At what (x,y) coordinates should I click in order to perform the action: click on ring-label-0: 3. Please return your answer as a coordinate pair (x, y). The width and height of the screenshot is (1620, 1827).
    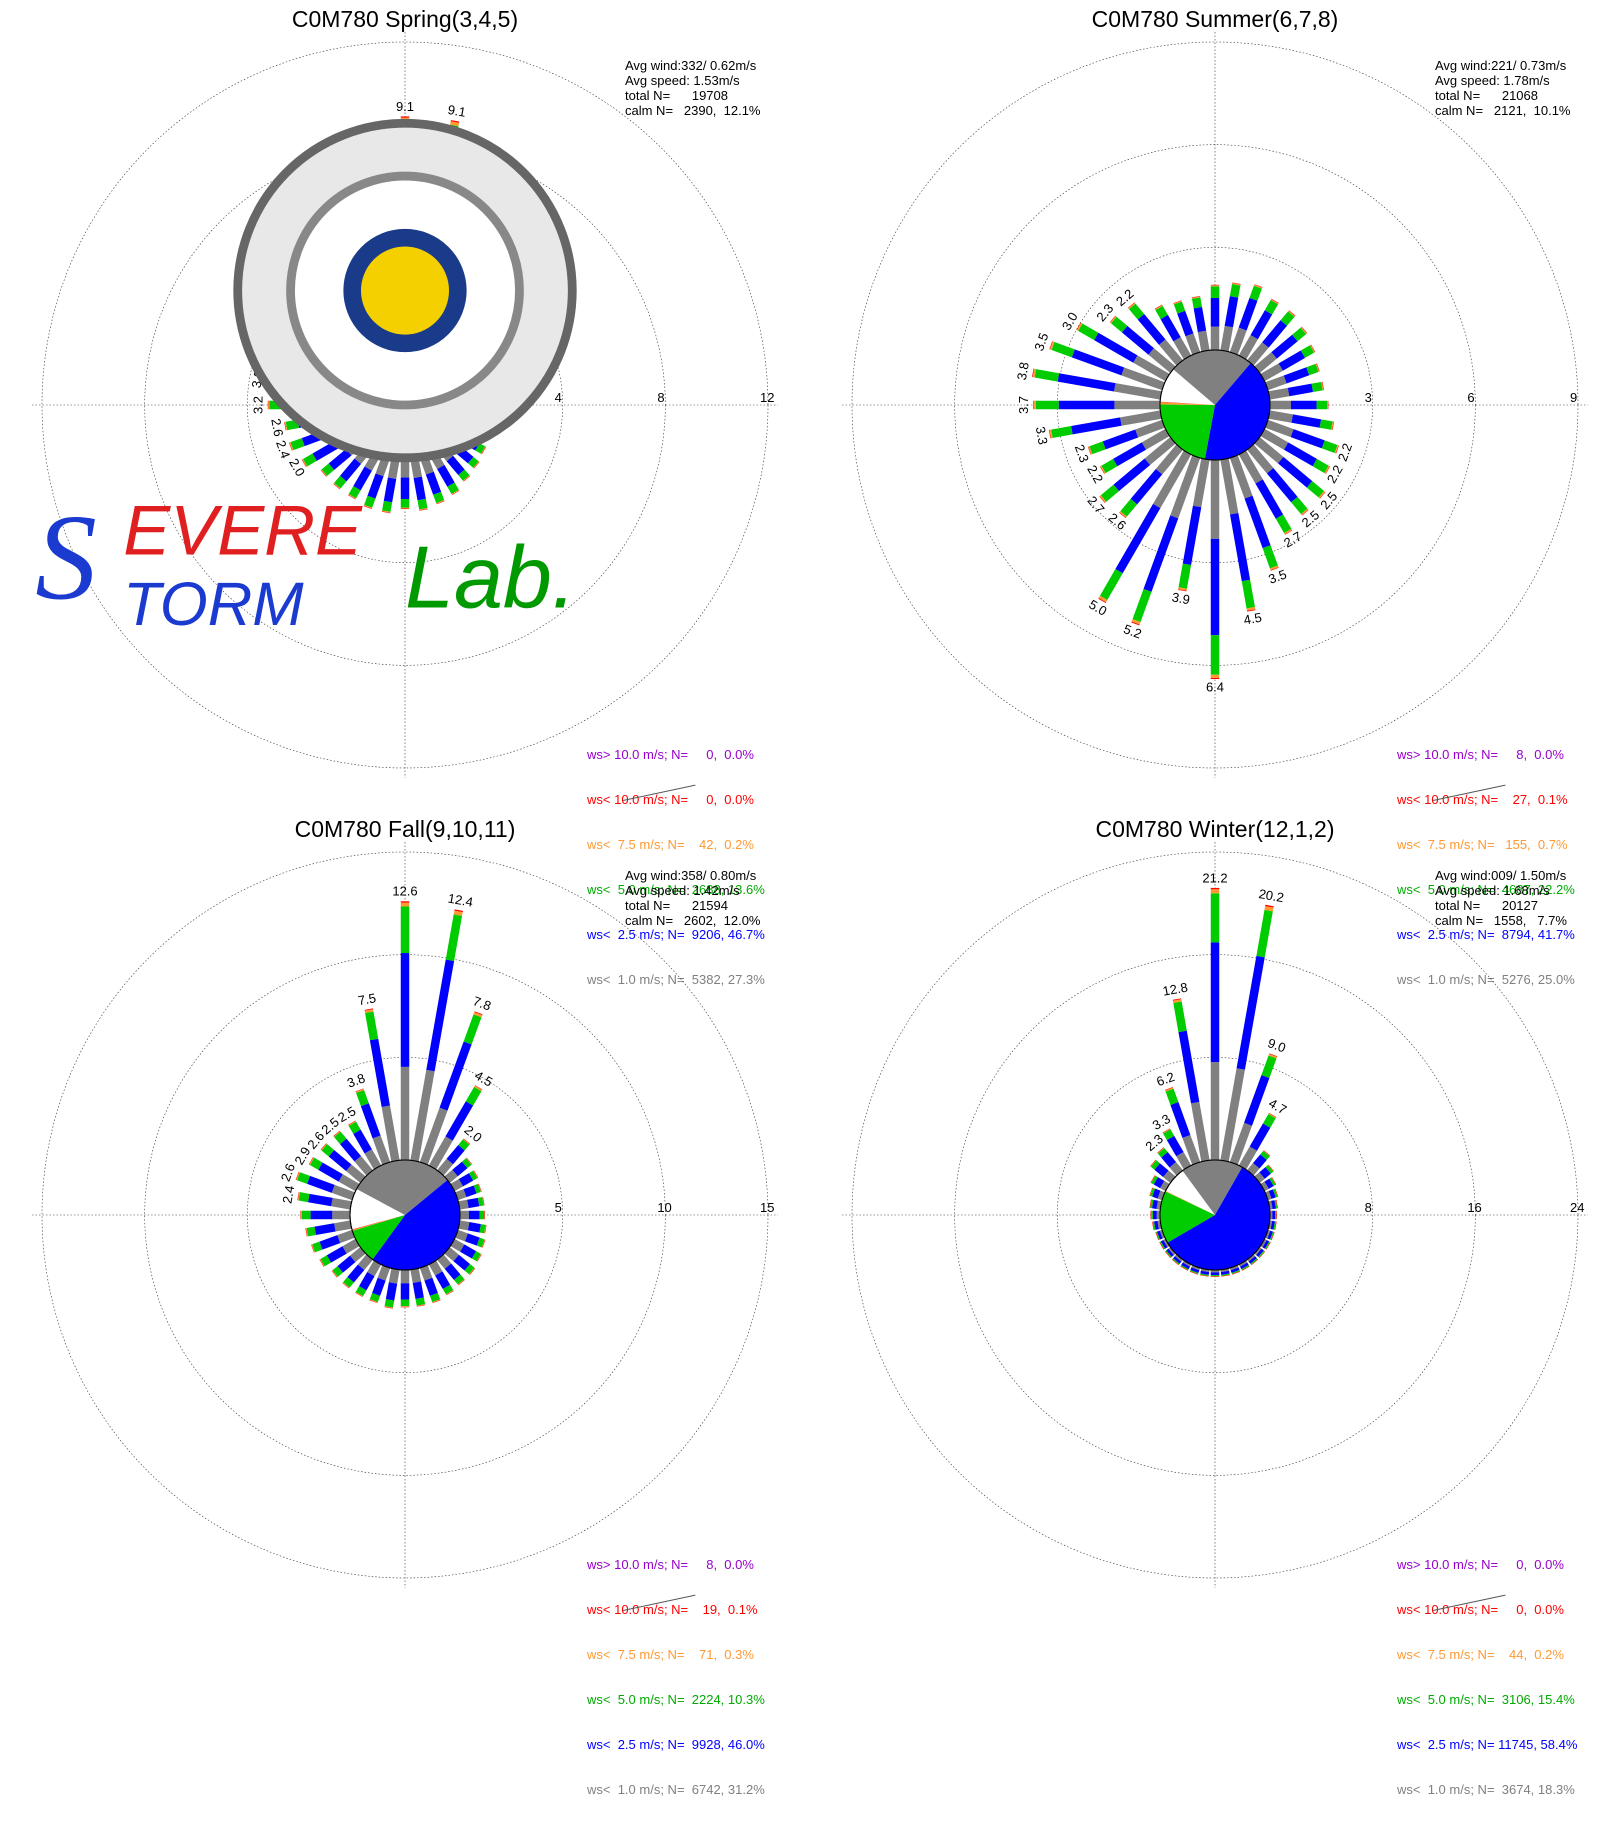
    Looking at the image, I should click on (1368, 397).